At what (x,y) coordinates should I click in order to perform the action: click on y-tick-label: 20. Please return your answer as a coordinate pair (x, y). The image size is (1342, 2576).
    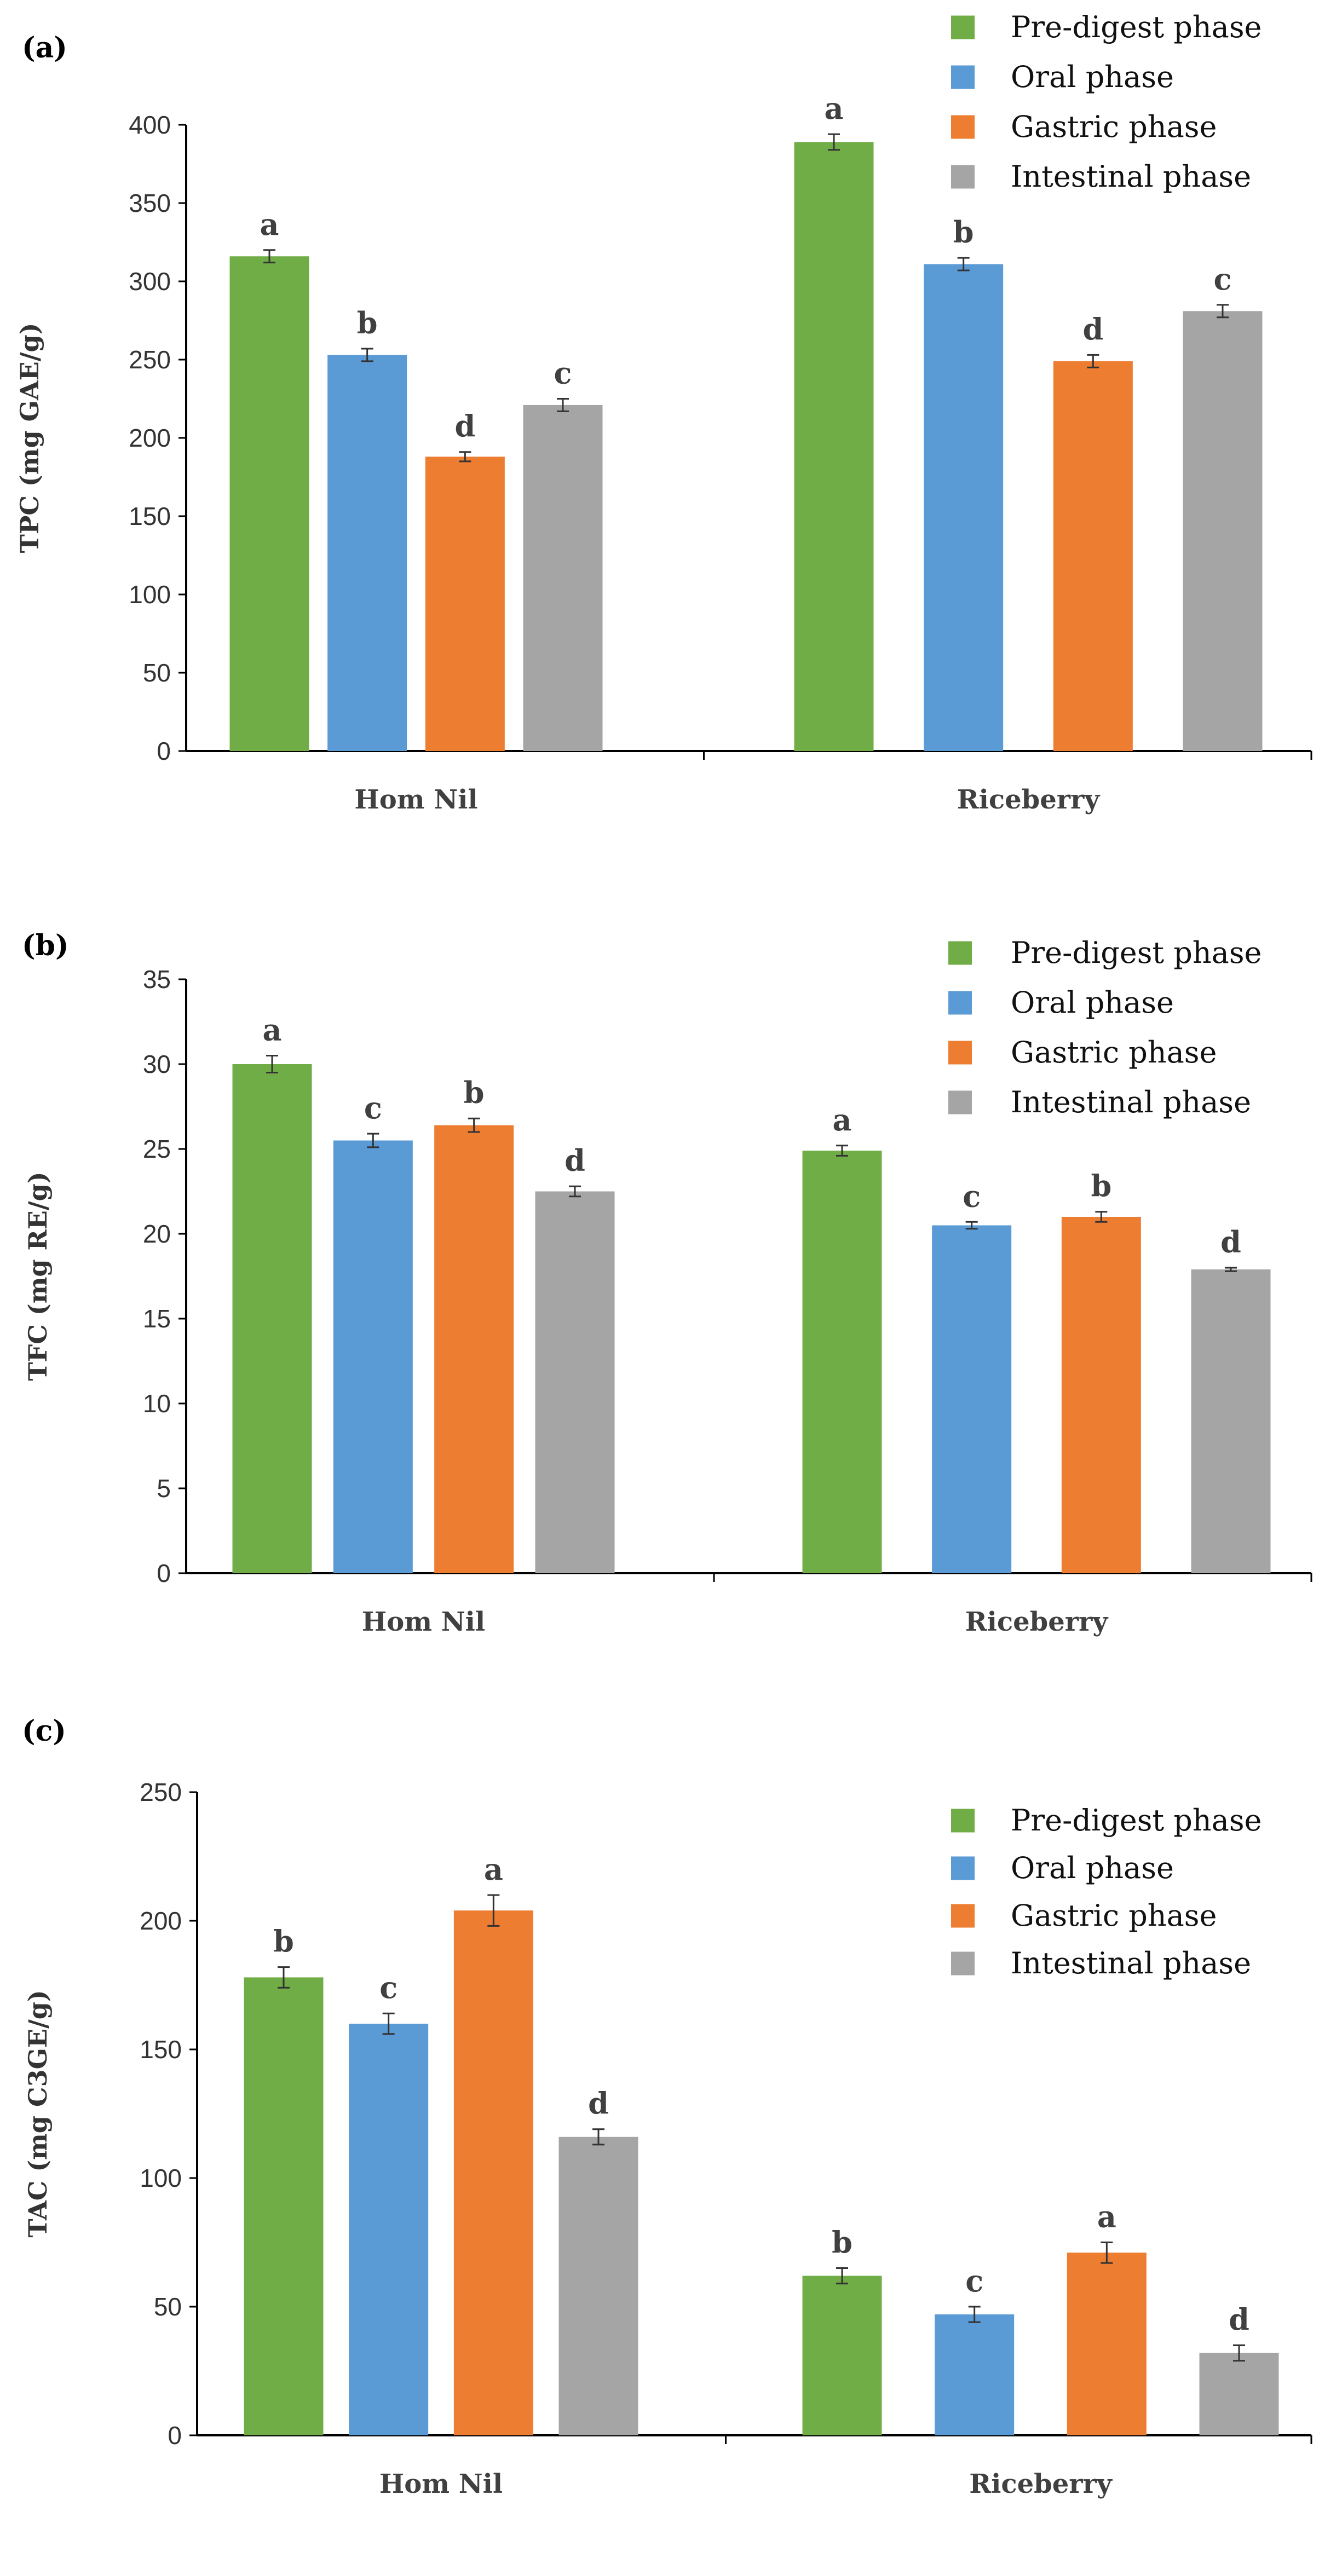
    Looking at the image, I should click on (157, 1234).